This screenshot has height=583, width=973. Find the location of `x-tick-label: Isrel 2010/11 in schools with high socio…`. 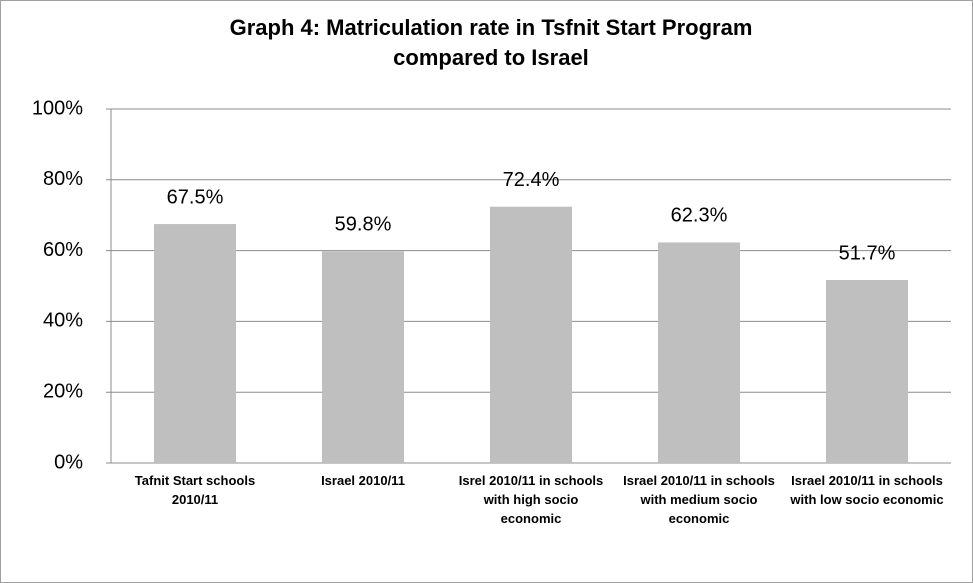

x-tick-label: Isrel 2010/11 in schools with high socio… is located at coordinates (531, 499).